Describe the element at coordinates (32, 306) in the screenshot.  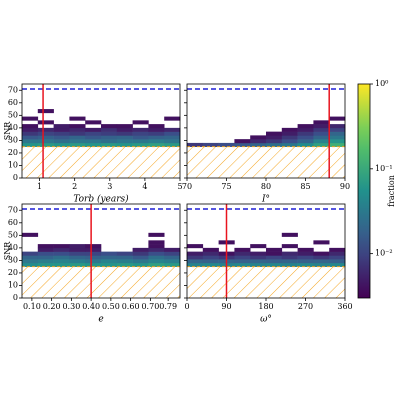
I see `x-tick-label: 0.10` at that location.